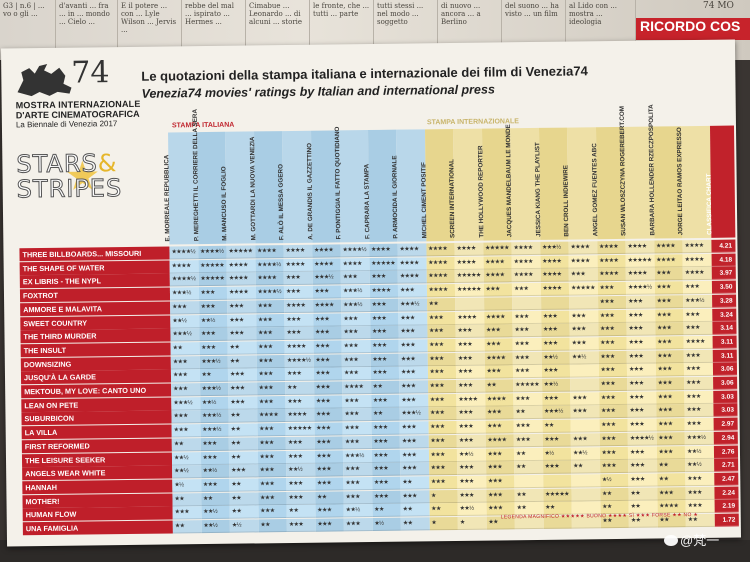 The width and height of the screenshot is (750, 562). What do you see at coordinates (725, 424) in the screenshot?
I see `score-cell: 2.97` at bounding box center [725, 424].